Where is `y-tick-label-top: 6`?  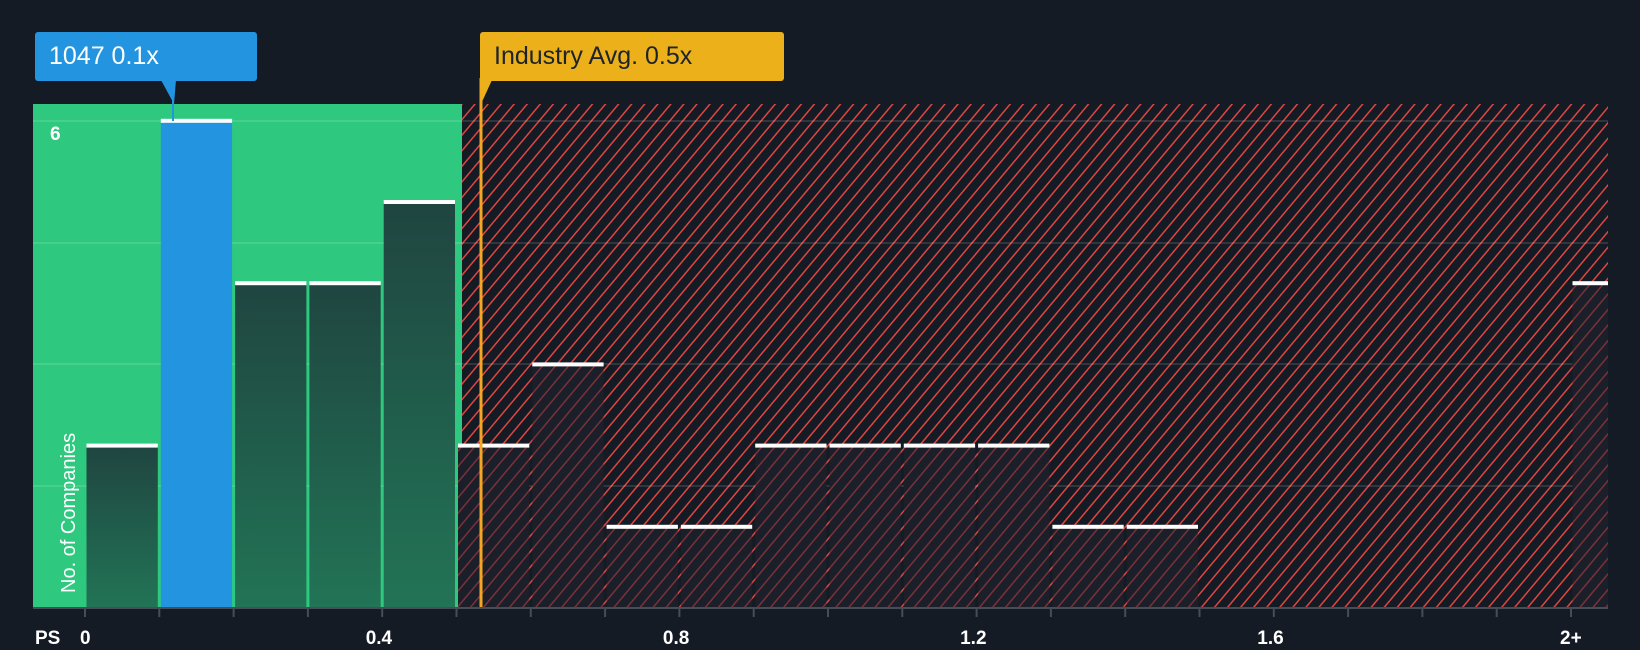 y-tick-label-top: 6 is located at coordinates (55, 134).